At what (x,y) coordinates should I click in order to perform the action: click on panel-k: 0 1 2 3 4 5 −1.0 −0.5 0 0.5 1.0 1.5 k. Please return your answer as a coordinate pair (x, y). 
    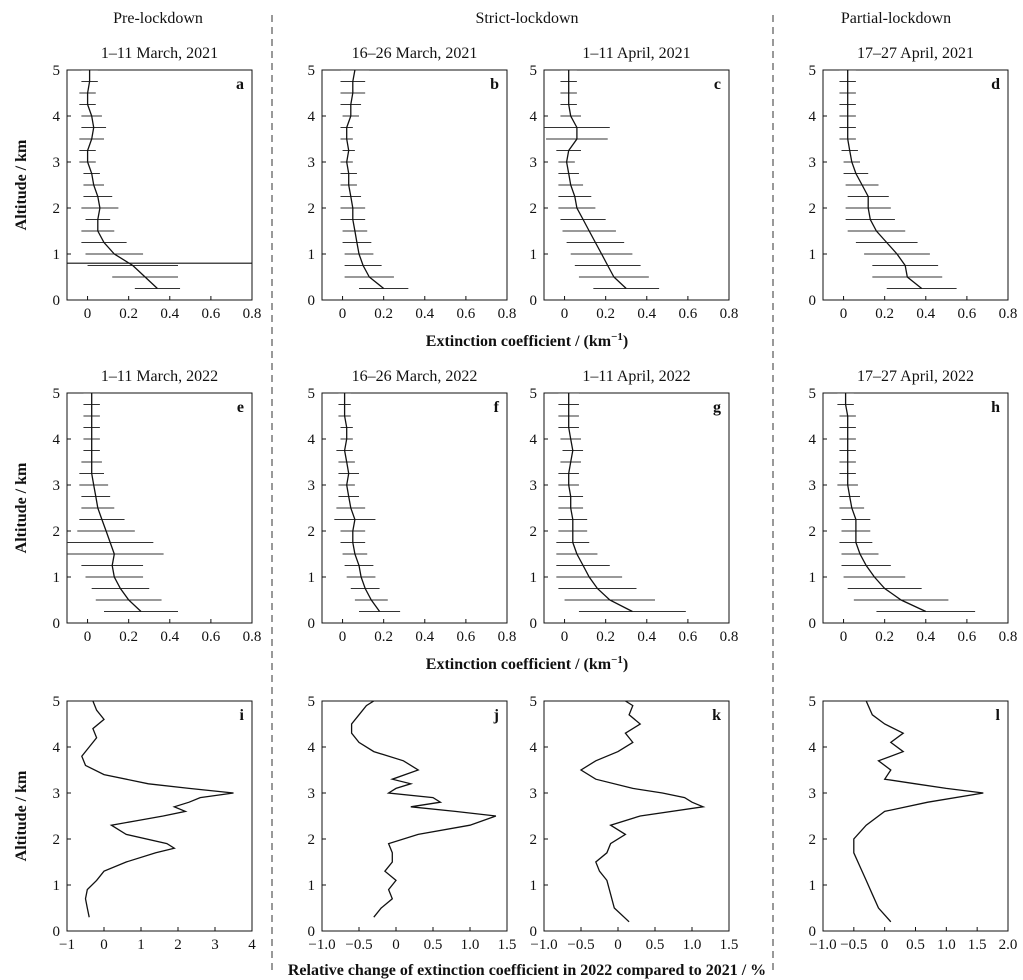
    Looking at the image, I should click on (634, 823).